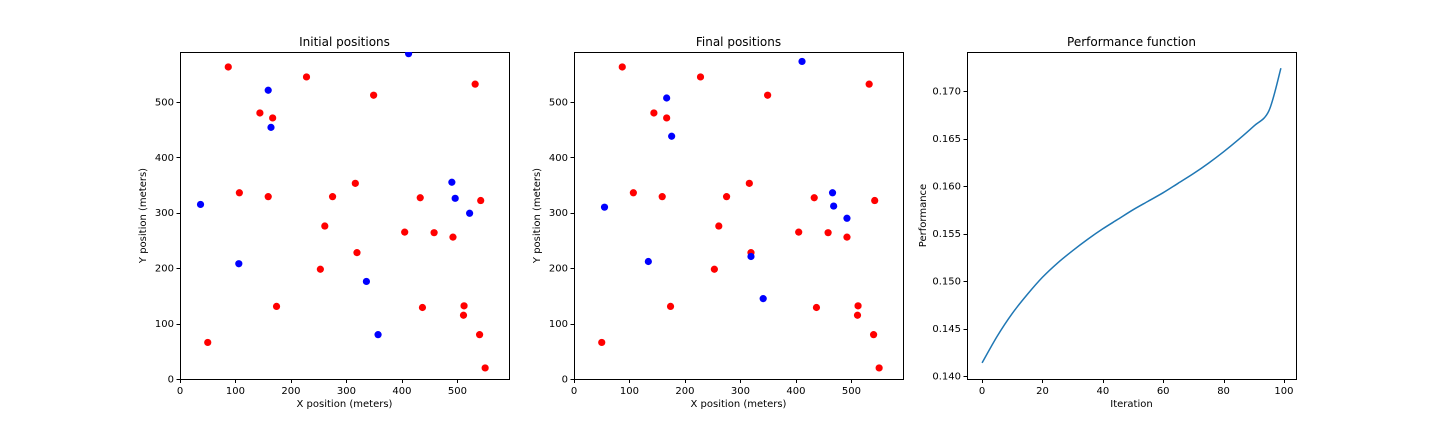  What do you see at coordinates (558, 213) in the screenshot?
I see `y-tick-label: 300` at bounding box center [558, 213].